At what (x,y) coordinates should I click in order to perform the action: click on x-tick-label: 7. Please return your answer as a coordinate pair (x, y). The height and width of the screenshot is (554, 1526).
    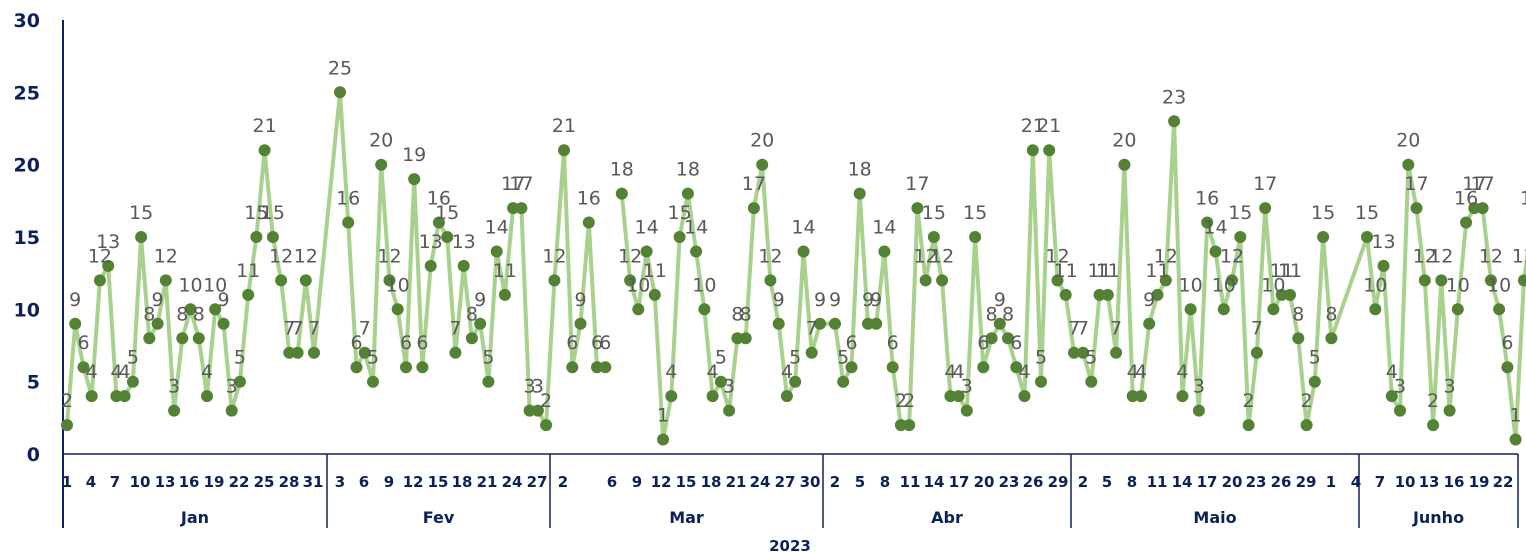
    Looking at the image, I should click on (1380, 482).